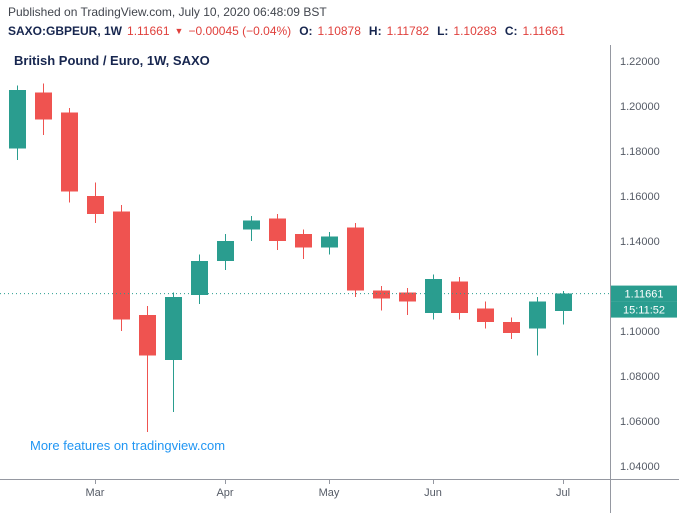 The height and width of the screenshot is (513, 679). I want to click on y-axis-label: 1.18000, so click(640, 152).